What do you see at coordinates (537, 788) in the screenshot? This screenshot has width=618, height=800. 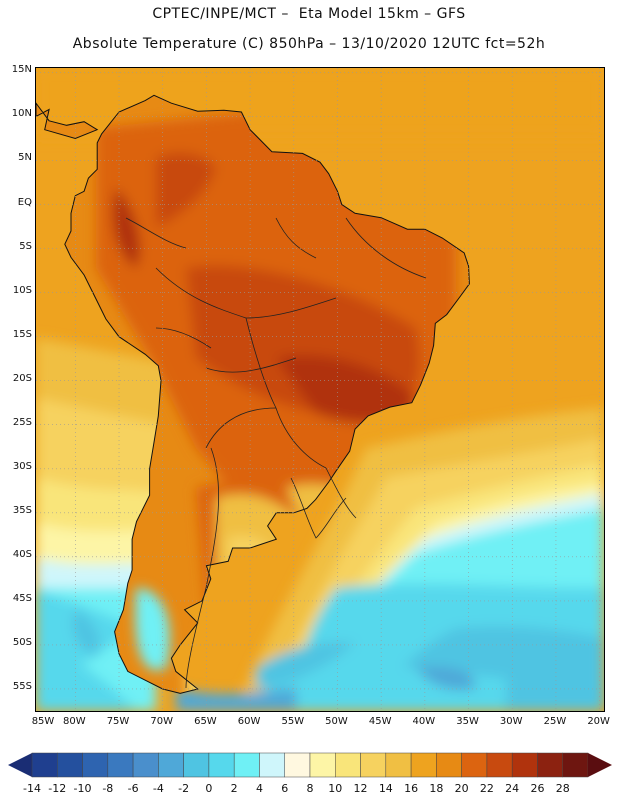 I see `colorbar-tick-label: 26` at bounding box center [537, 788].